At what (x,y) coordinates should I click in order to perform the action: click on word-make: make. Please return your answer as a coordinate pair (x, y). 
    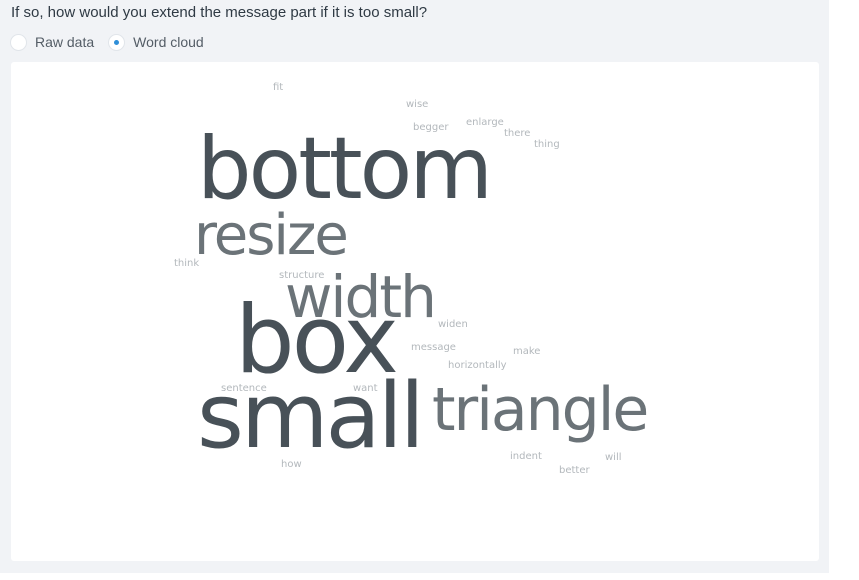
    Looking at the image, I should click on (527, 351).